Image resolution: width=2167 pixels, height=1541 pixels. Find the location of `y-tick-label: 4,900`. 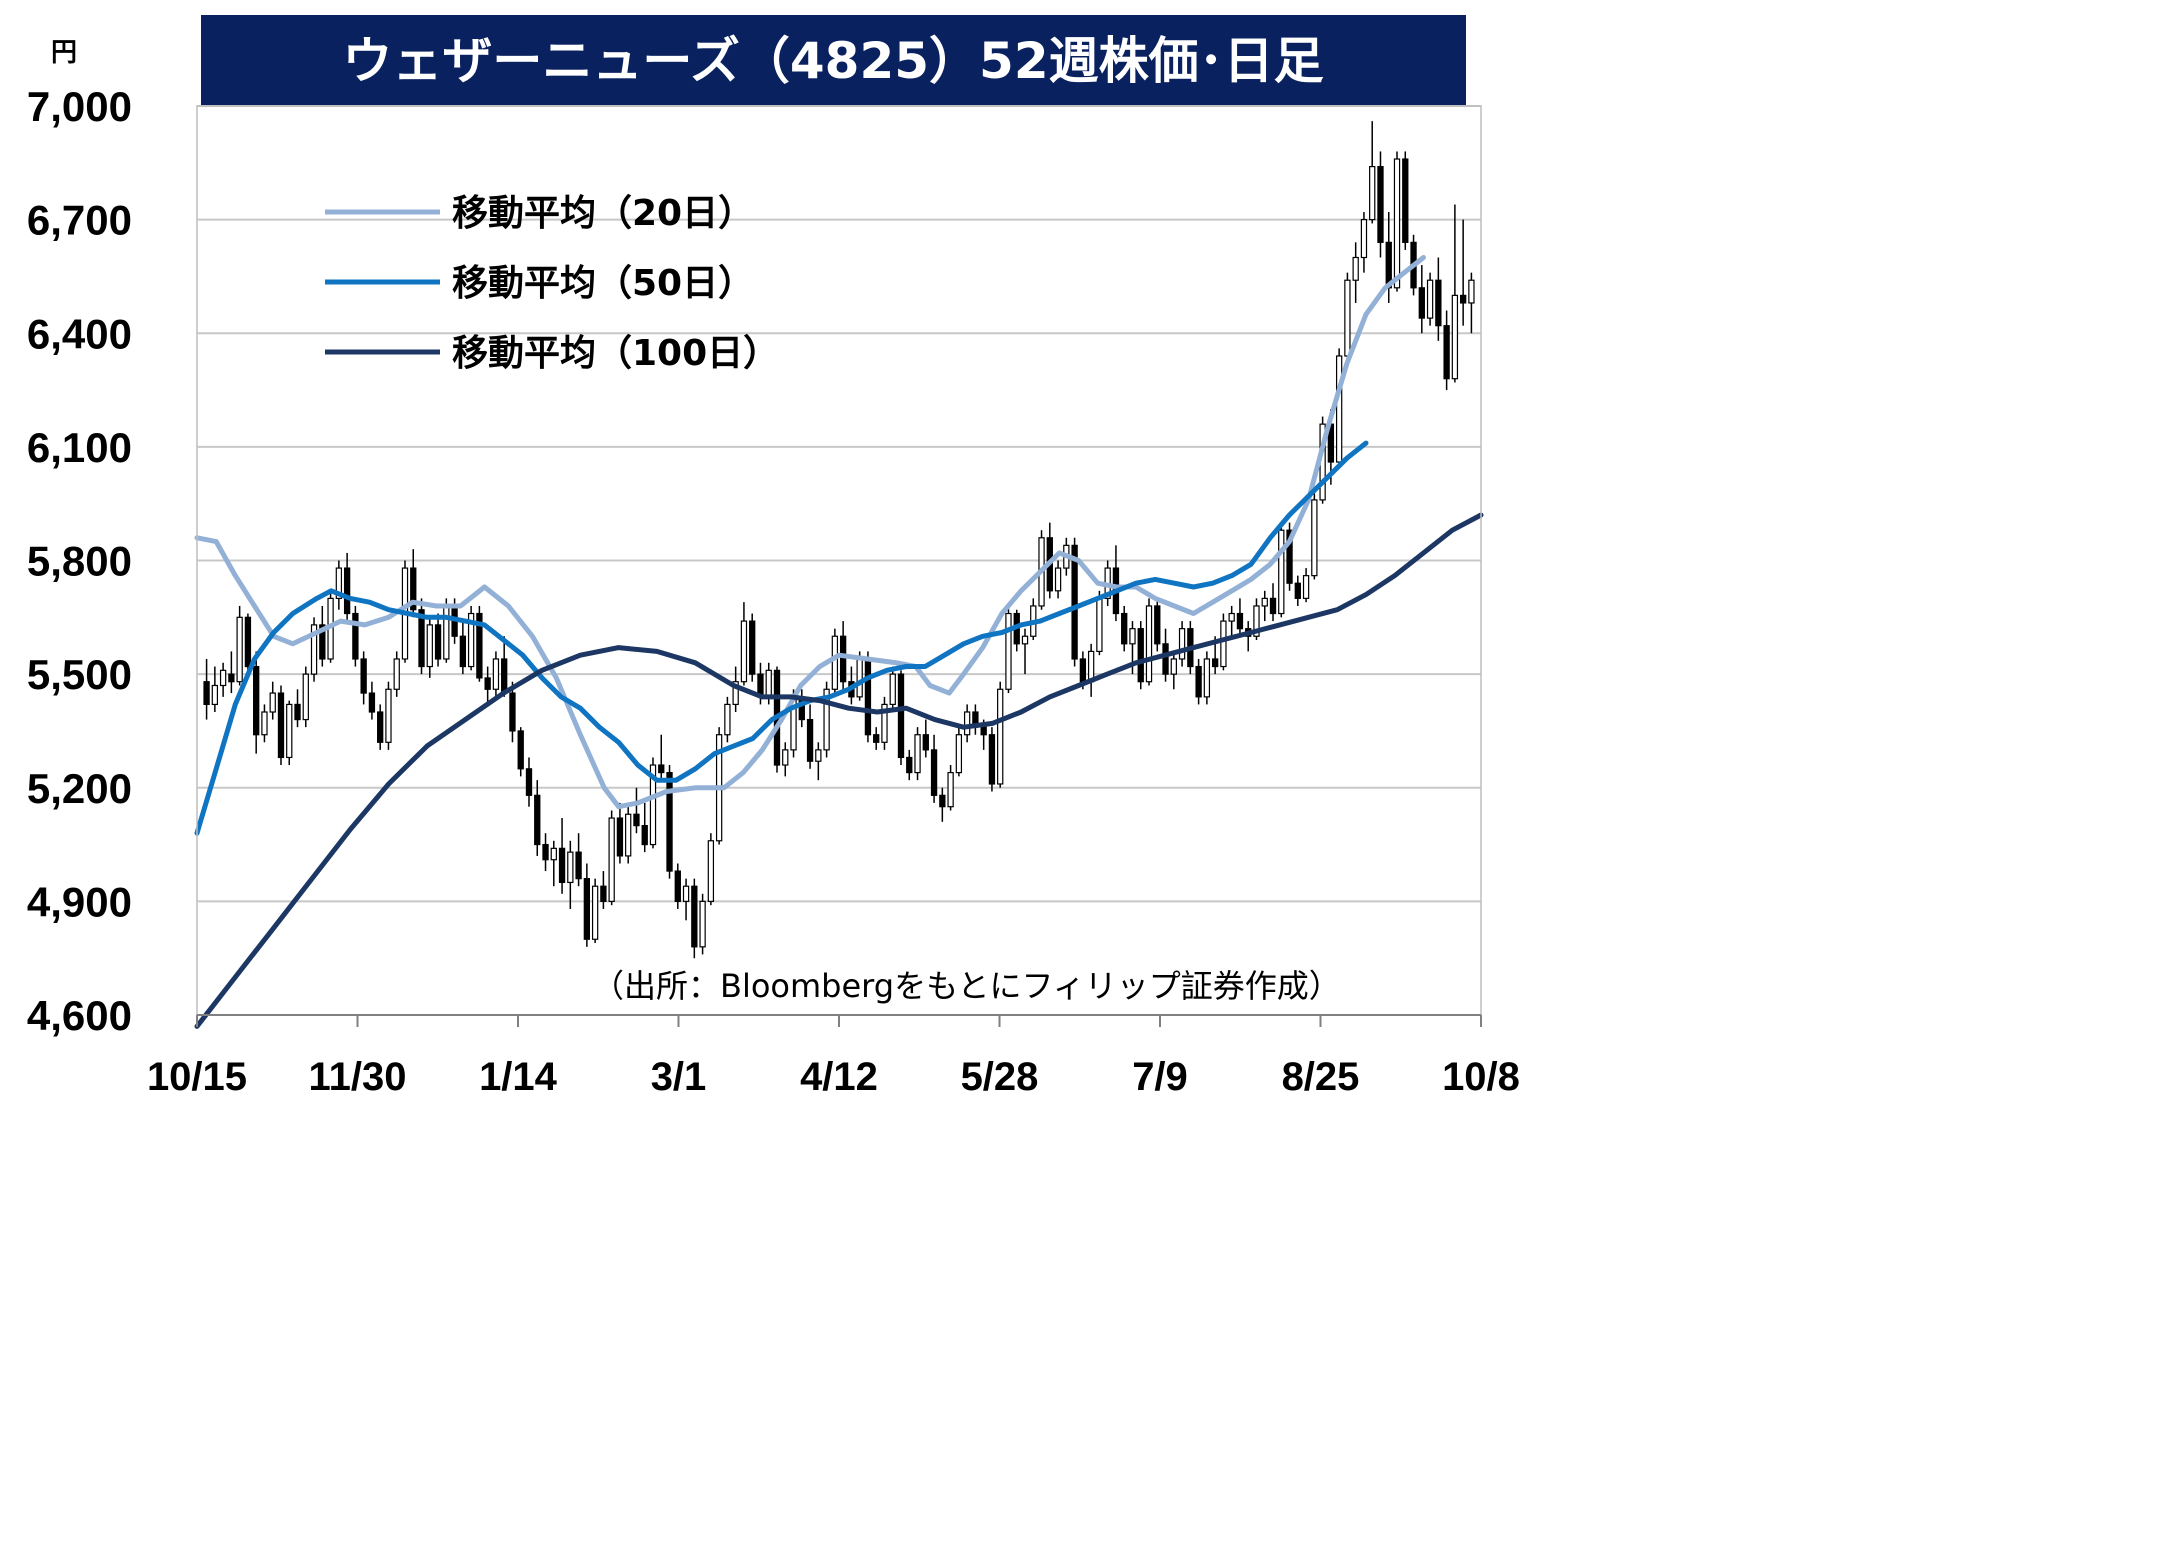

y-tick-label: 4,900 is located at coordinates (79, 901).